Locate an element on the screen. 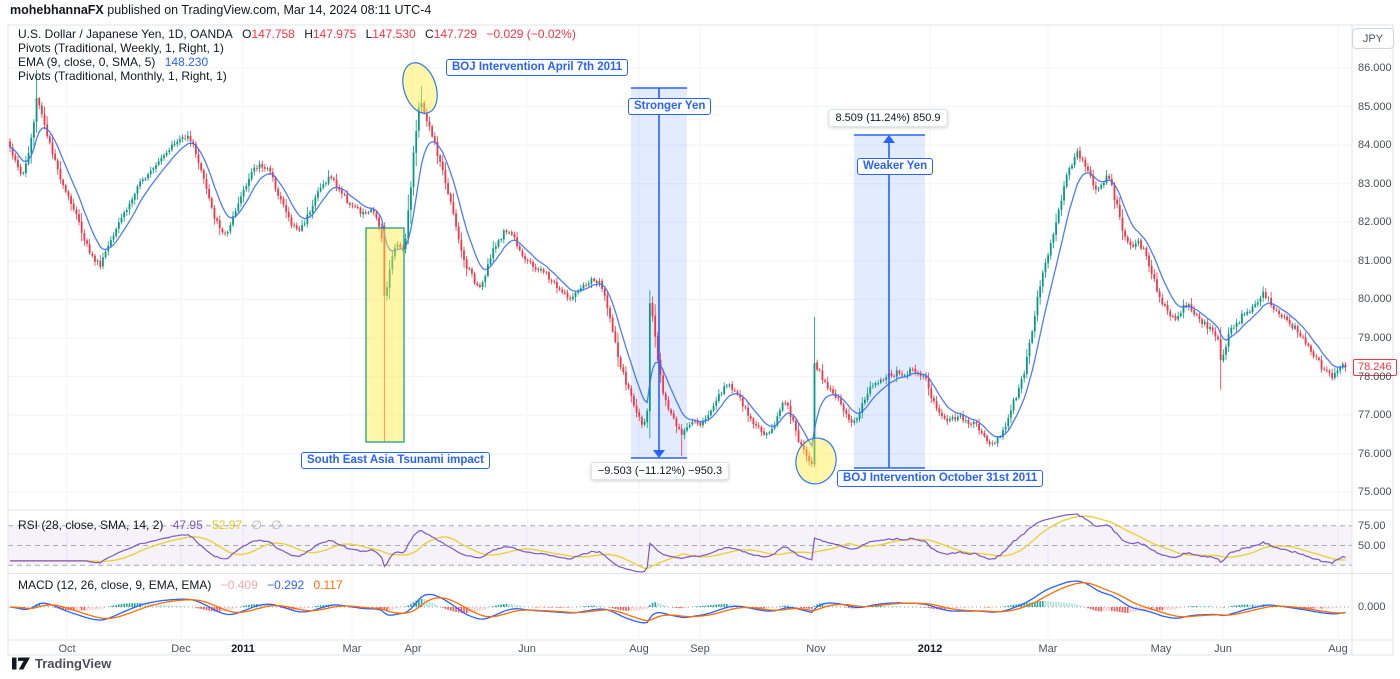 This screenshot has height=679, width=1400. ema-legend: EMA (9, close, 0, SMA, 5) 148.230 is located at coordinates (113, 62).